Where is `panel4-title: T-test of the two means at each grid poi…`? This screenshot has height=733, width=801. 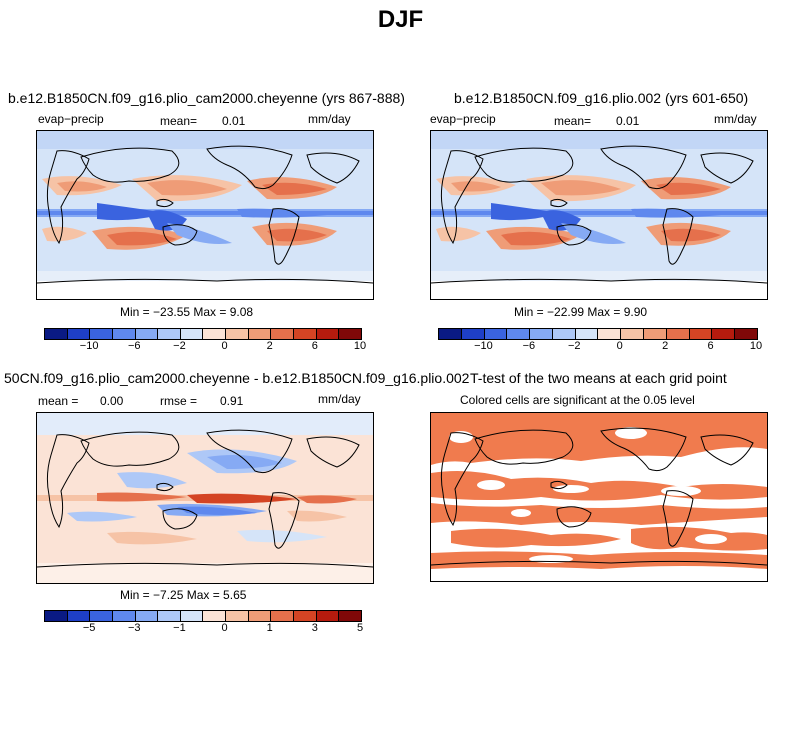
panel4-title: T-test of the two means at each grid poi… is located at coordinates (598, 378).